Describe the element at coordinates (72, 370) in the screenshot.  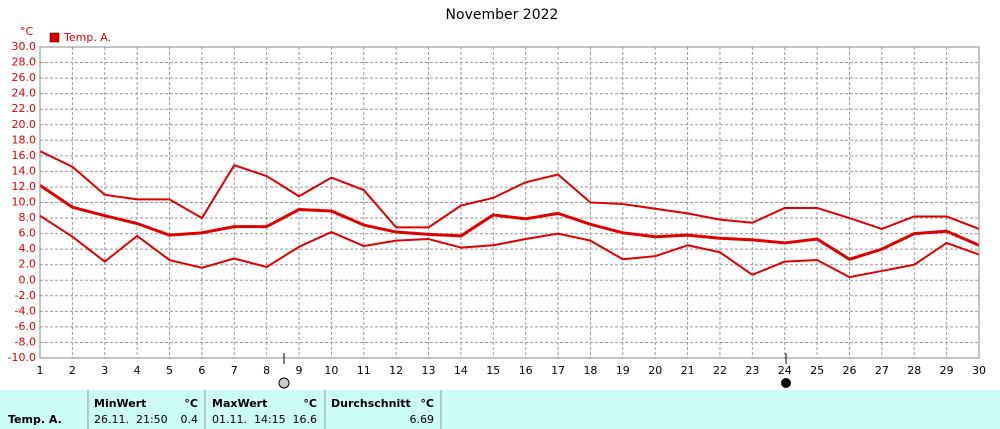
I see `x-tick-label: 2` at that location.